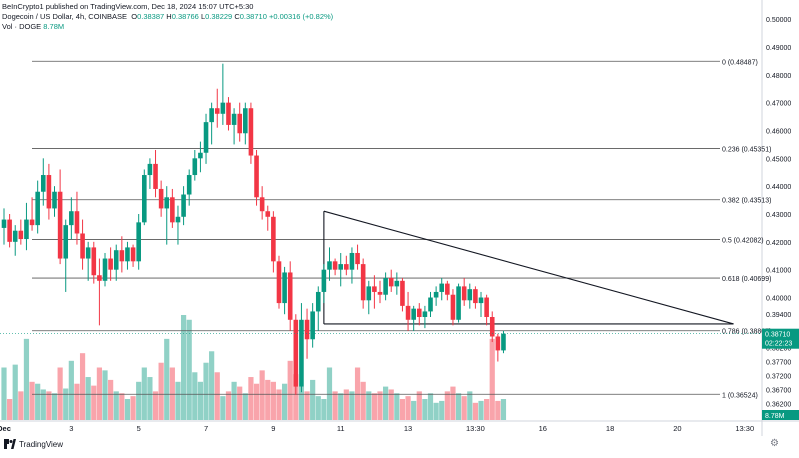  Describe the element at coordinates (778, 390) in the screenshot. I see `y-tick-label: 0.36700` at that location.